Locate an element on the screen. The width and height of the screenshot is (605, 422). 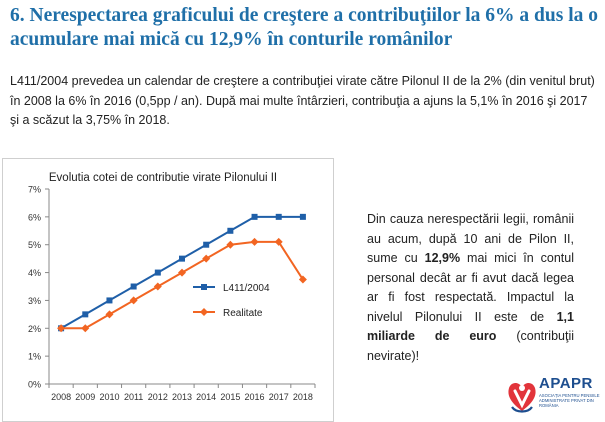
logo-name: APAPR is located at coordinates (566, 383).